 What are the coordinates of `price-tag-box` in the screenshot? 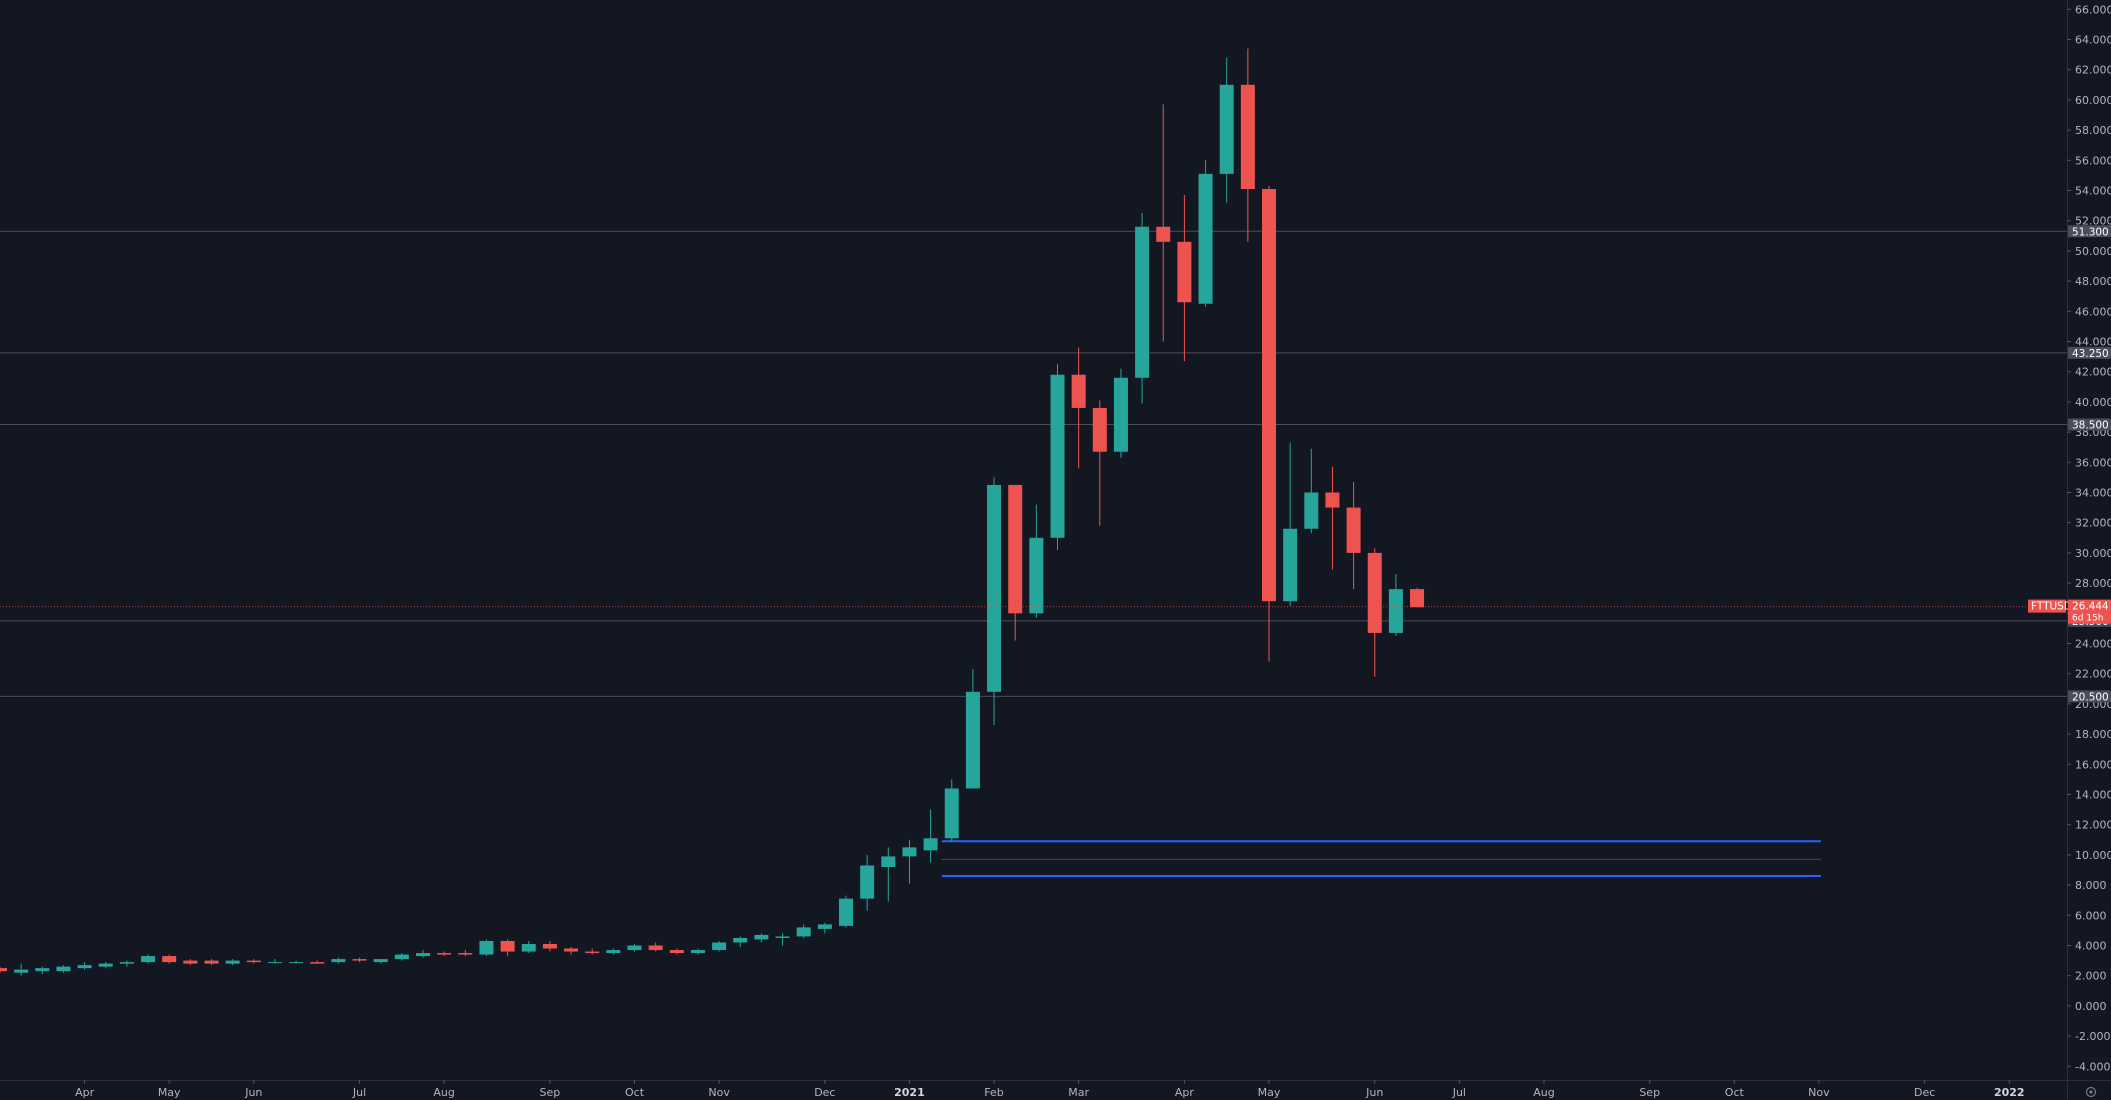 It's located at (2089, 611).